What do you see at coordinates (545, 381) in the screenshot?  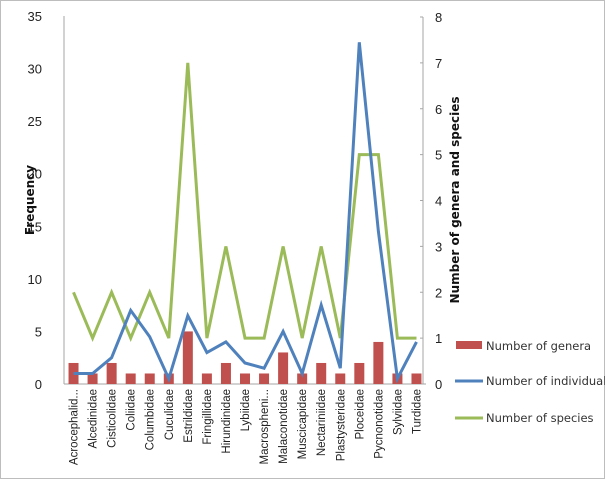 I see `legend-label: Number of individuals` at bounding box center [545, 381].